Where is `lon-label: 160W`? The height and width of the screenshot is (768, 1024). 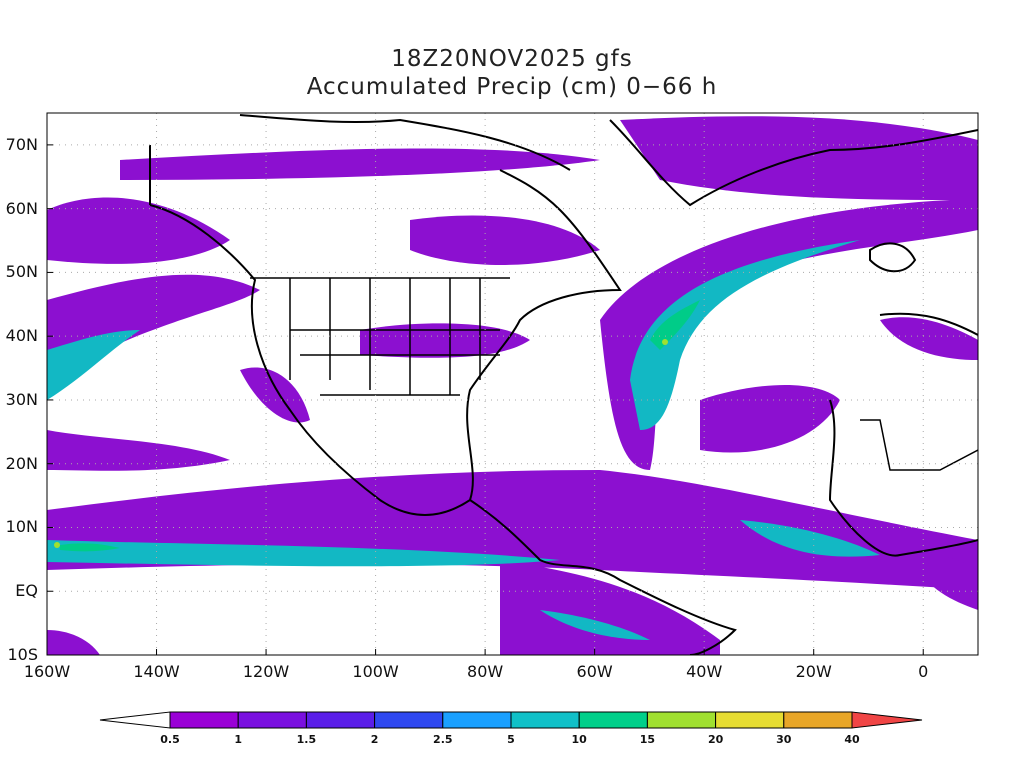
lon-label: 160W is located at coordinates (47, 671).